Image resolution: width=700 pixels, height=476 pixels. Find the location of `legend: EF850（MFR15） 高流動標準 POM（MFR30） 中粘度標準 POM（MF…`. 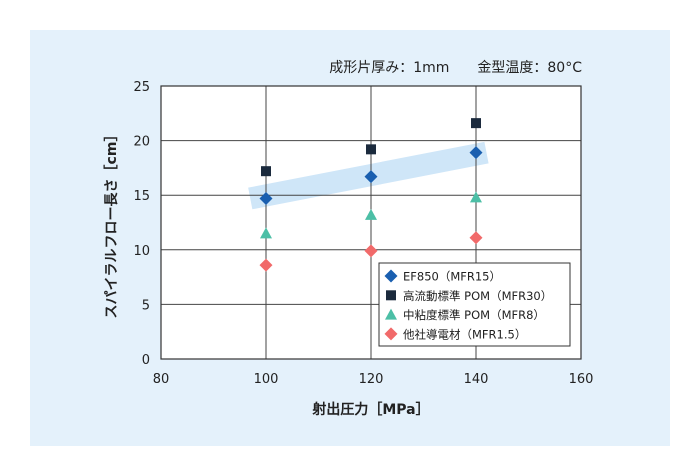

legend: EF850（MFR15） 高流動標準 POM（MFR30） 中粘度標準 POM（MF… is located at coordinates (474, 304).